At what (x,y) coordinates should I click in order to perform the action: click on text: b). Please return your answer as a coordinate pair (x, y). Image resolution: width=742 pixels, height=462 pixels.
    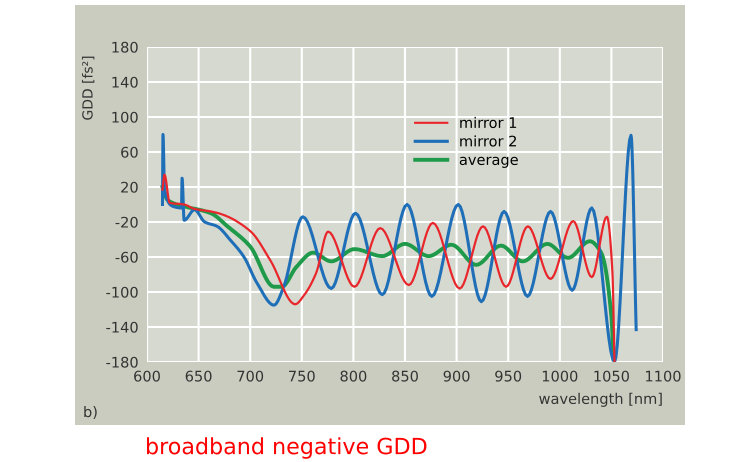
    Looking at the image, I should click on (90, 412).